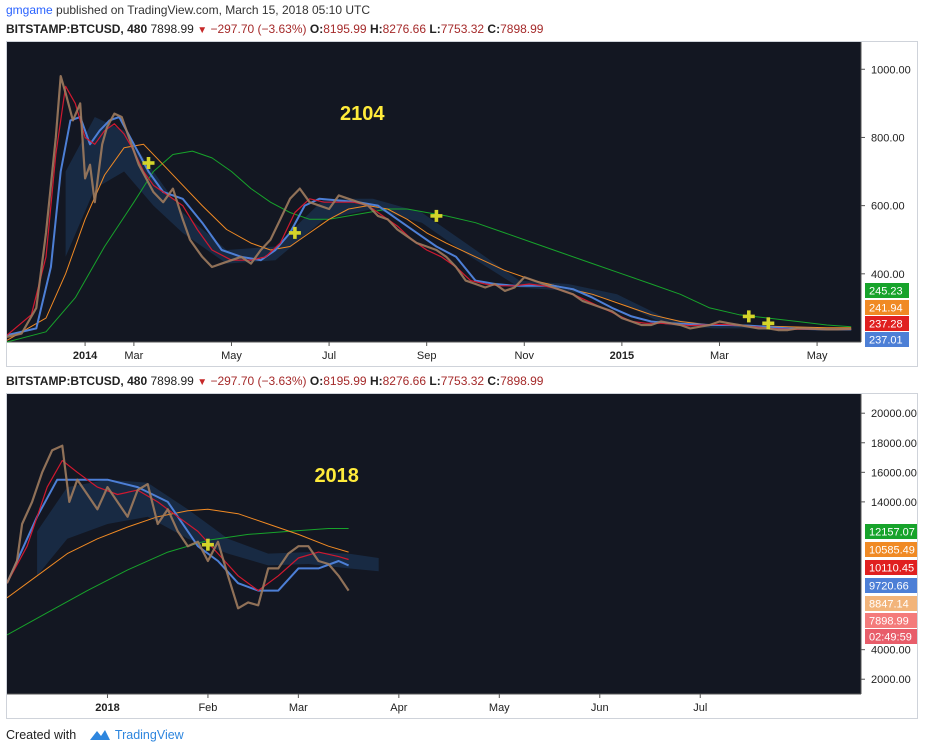 The height and width of the screenshot is (753, 926). Describe the element at coordinates (524, 356) in the screenshot. I see `x-tick-label: Nov` at that location.